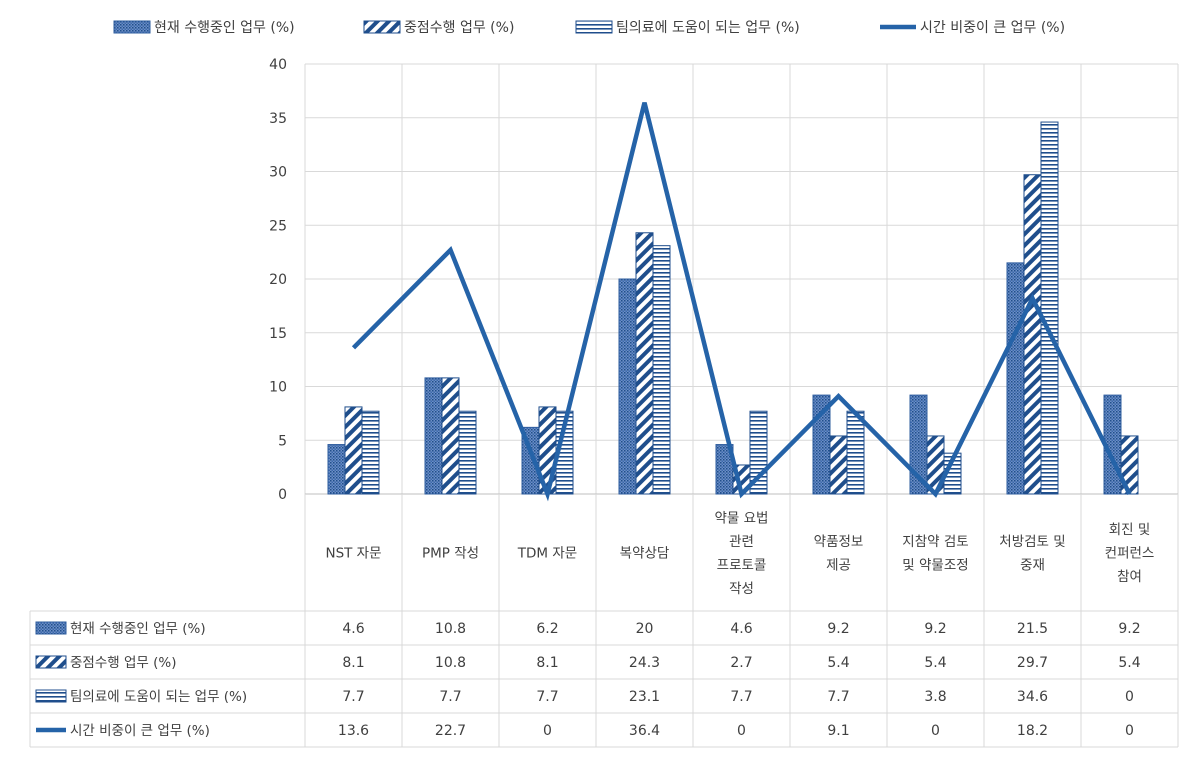 Image resolution: width=1200 pixels, height=757 pixels. What do you see at coordinates (1032, 542) in the screenshot?
I see `category-label-line: 처방검토 및` at bounding box center [1032, 542].